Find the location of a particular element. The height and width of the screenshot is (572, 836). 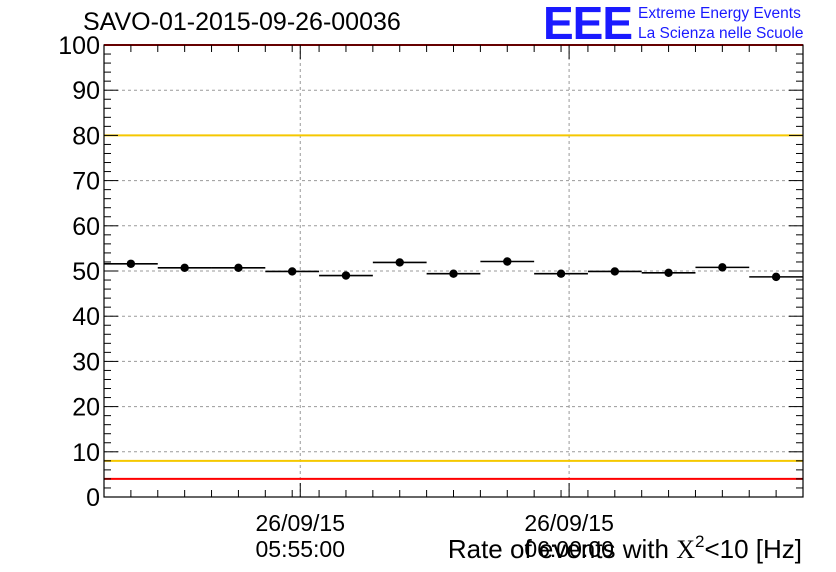

y-tick-label: 30 is located at coordinates (86, 362).